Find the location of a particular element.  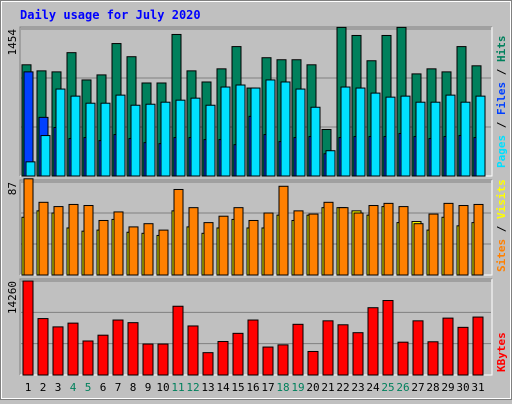

legend-entry: KBytes is located at coordinates (501, 352).